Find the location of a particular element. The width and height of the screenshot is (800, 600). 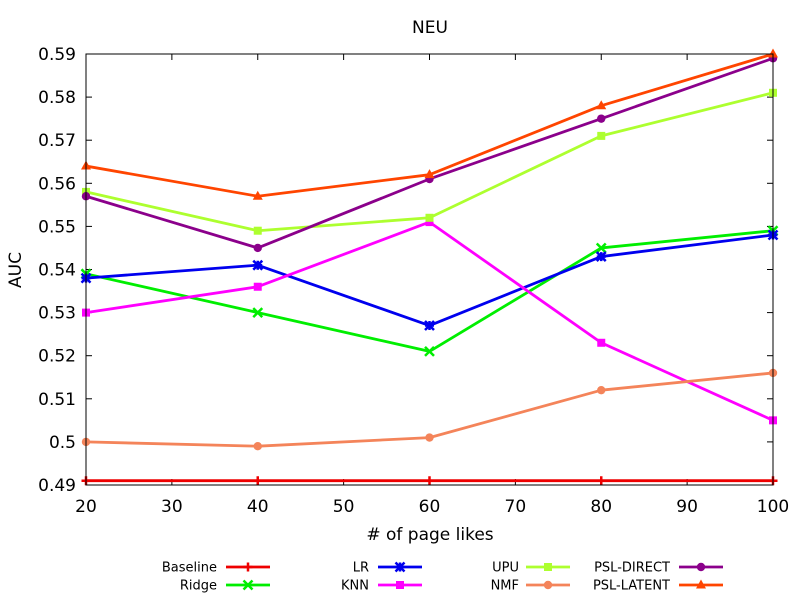

x-tick-label: 50 is located at coordinates (344, 507).